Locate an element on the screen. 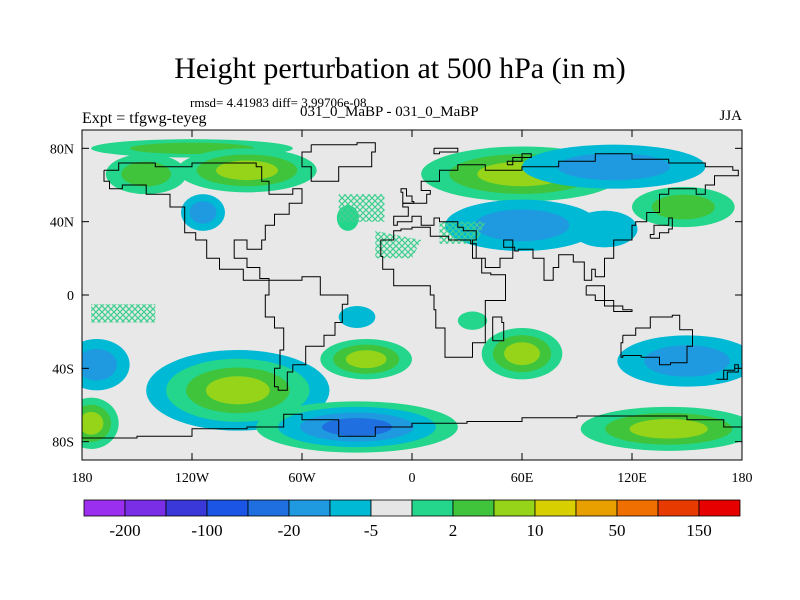 The image size is (800, 600). coastline-greenland is located at coordinates (338, 162).